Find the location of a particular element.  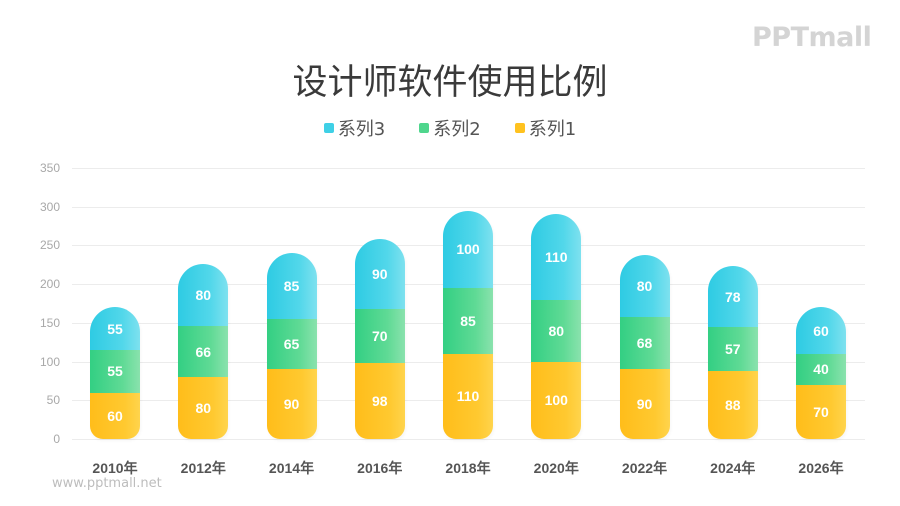

y-axis-tick-label: 250 is located at coordinates (49, 245).